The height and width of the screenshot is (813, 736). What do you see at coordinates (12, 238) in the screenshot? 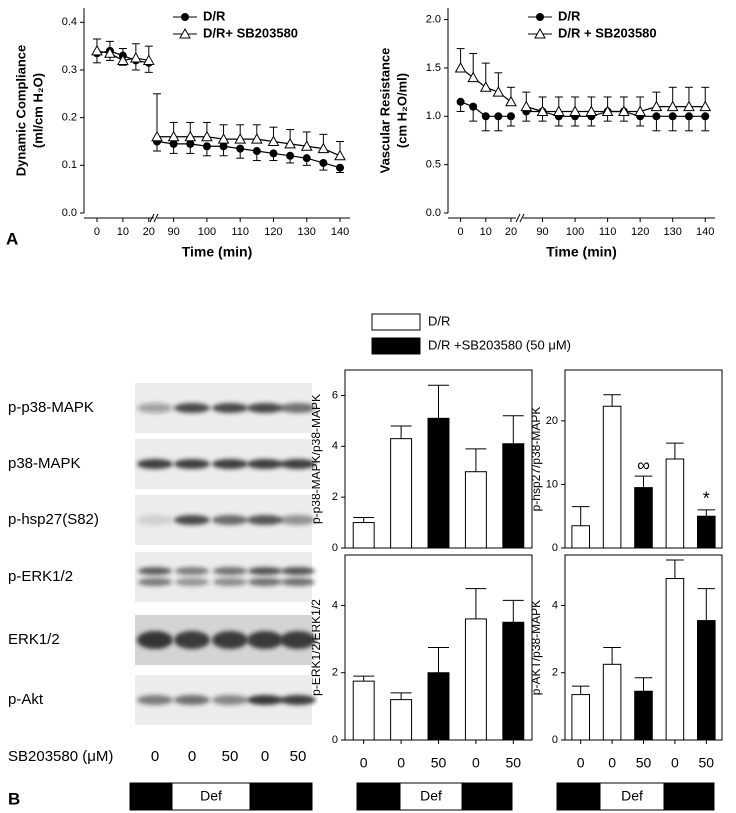
I see `panel-label: A` at bounding box center [12, 238].